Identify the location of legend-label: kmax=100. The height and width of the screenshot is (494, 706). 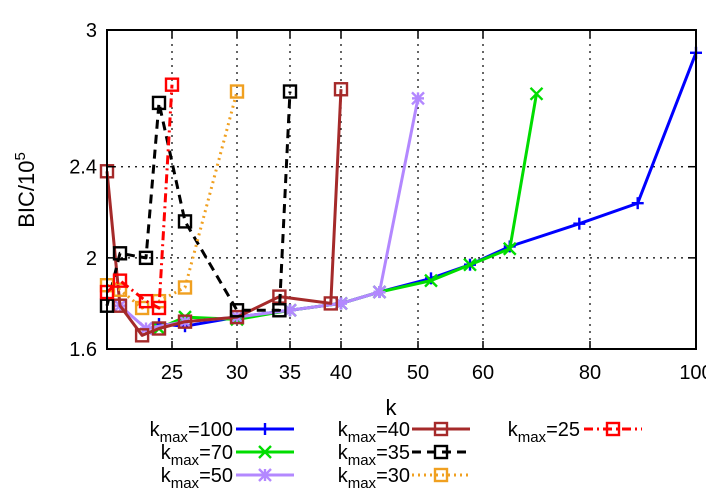
(191, 432).